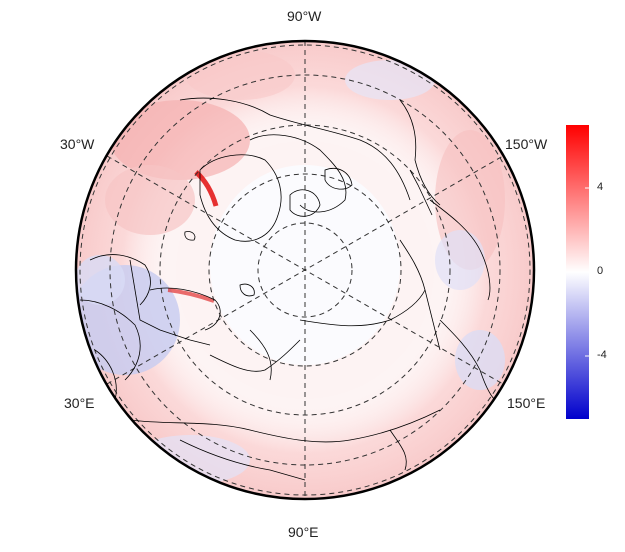  I want to click on label-30e: 30°E, so click(79, 403).